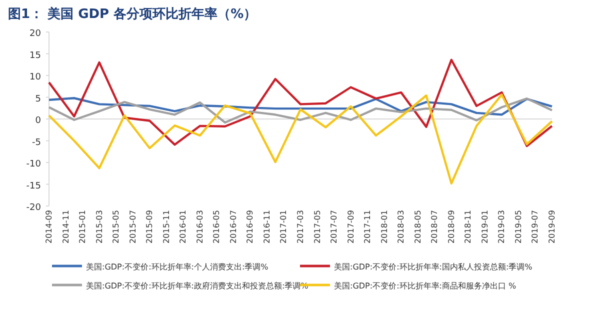 The image size is (600, 324). What do you see at coordinates (425, 286) in the screenshot?
I see `legend-label: 美国:GDP:不变价:环比折年率:商品和服务净出口 %` at bounding box center [425, 286].